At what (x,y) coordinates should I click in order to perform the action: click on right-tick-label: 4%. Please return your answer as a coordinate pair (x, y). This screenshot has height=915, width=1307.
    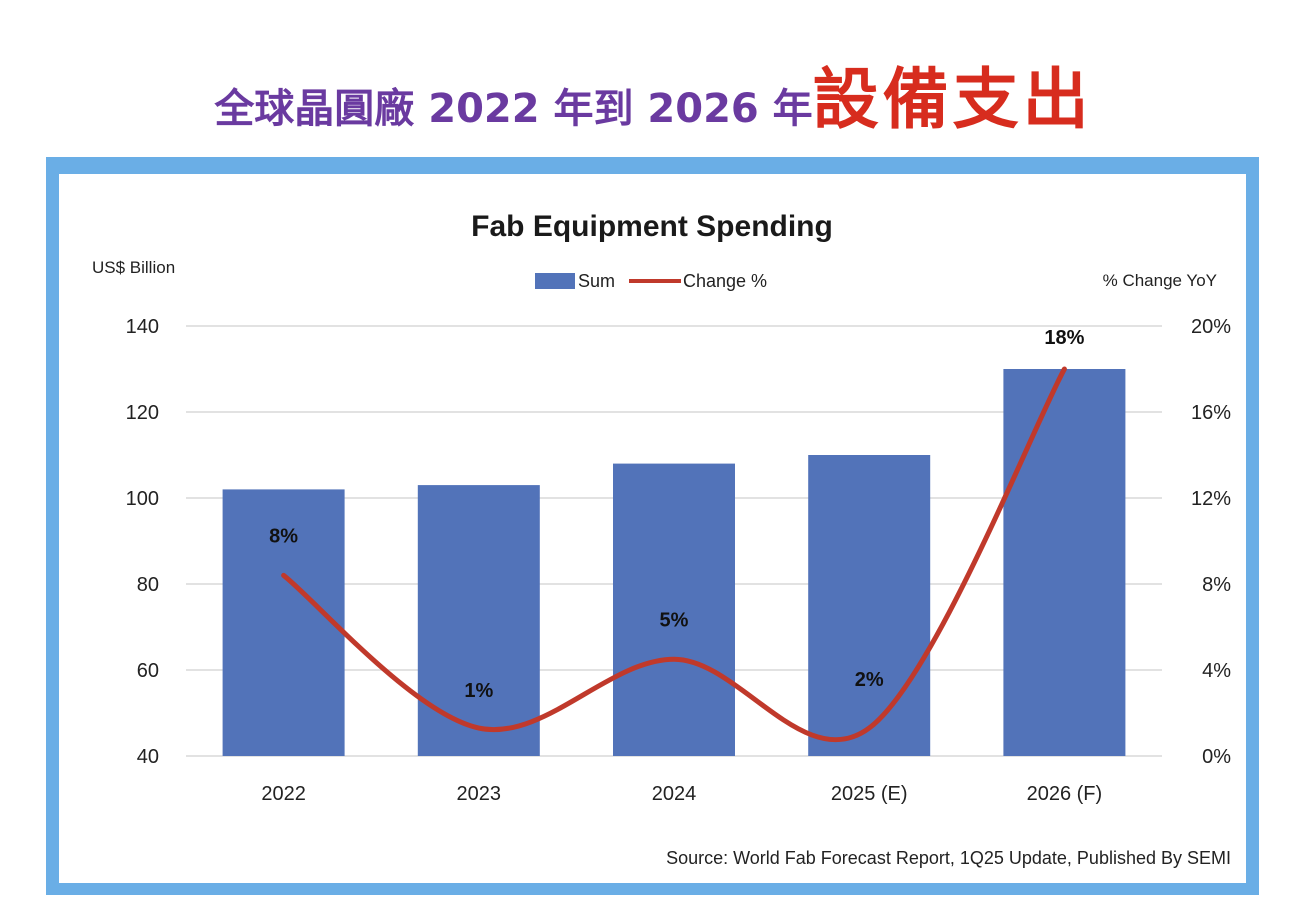
    Looking at the image, I should click on (1216, 671).